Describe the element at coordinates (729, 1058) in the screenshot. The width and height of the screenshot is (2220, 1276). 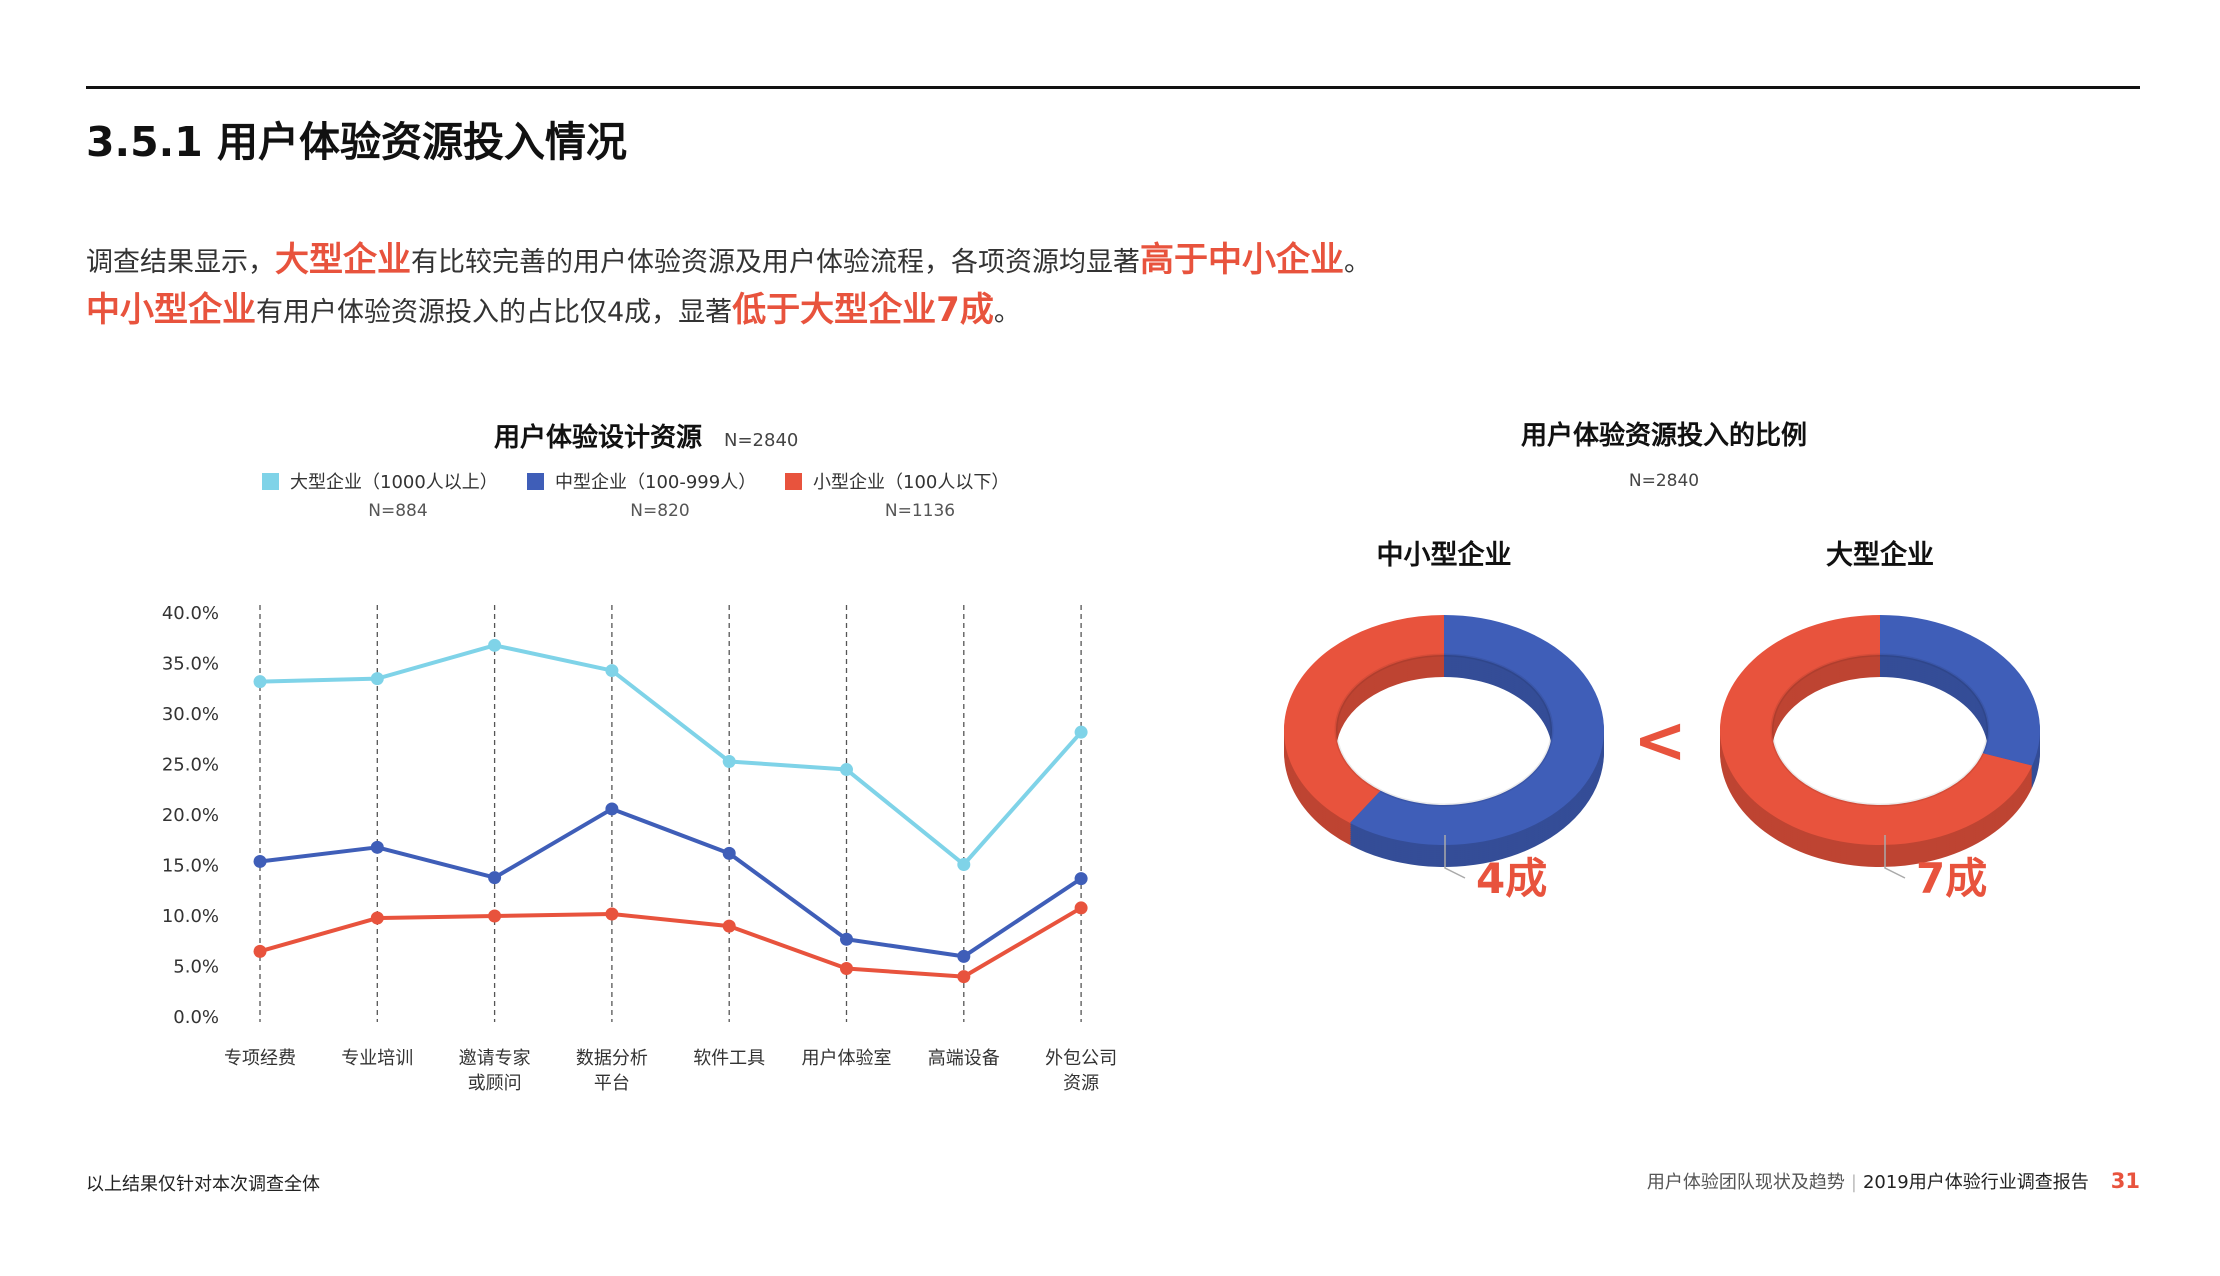
I see `x-tick-label: 软件工具` at that location.